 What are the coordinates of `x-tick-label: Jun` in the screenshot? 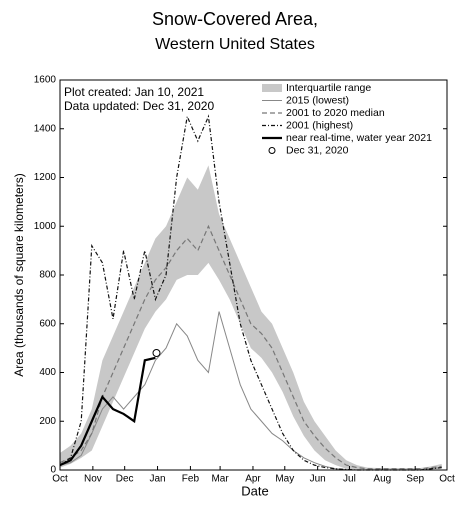 It's located at (318, 479).